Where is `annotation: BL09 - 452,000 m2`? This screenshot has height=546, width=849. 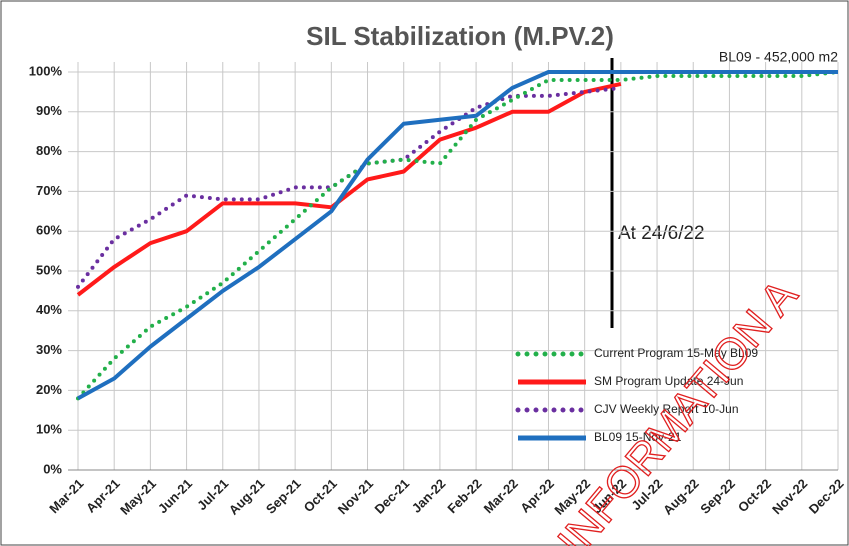 annotation: BL09 - 452,000 m2 is located at coordinates (778, 57).